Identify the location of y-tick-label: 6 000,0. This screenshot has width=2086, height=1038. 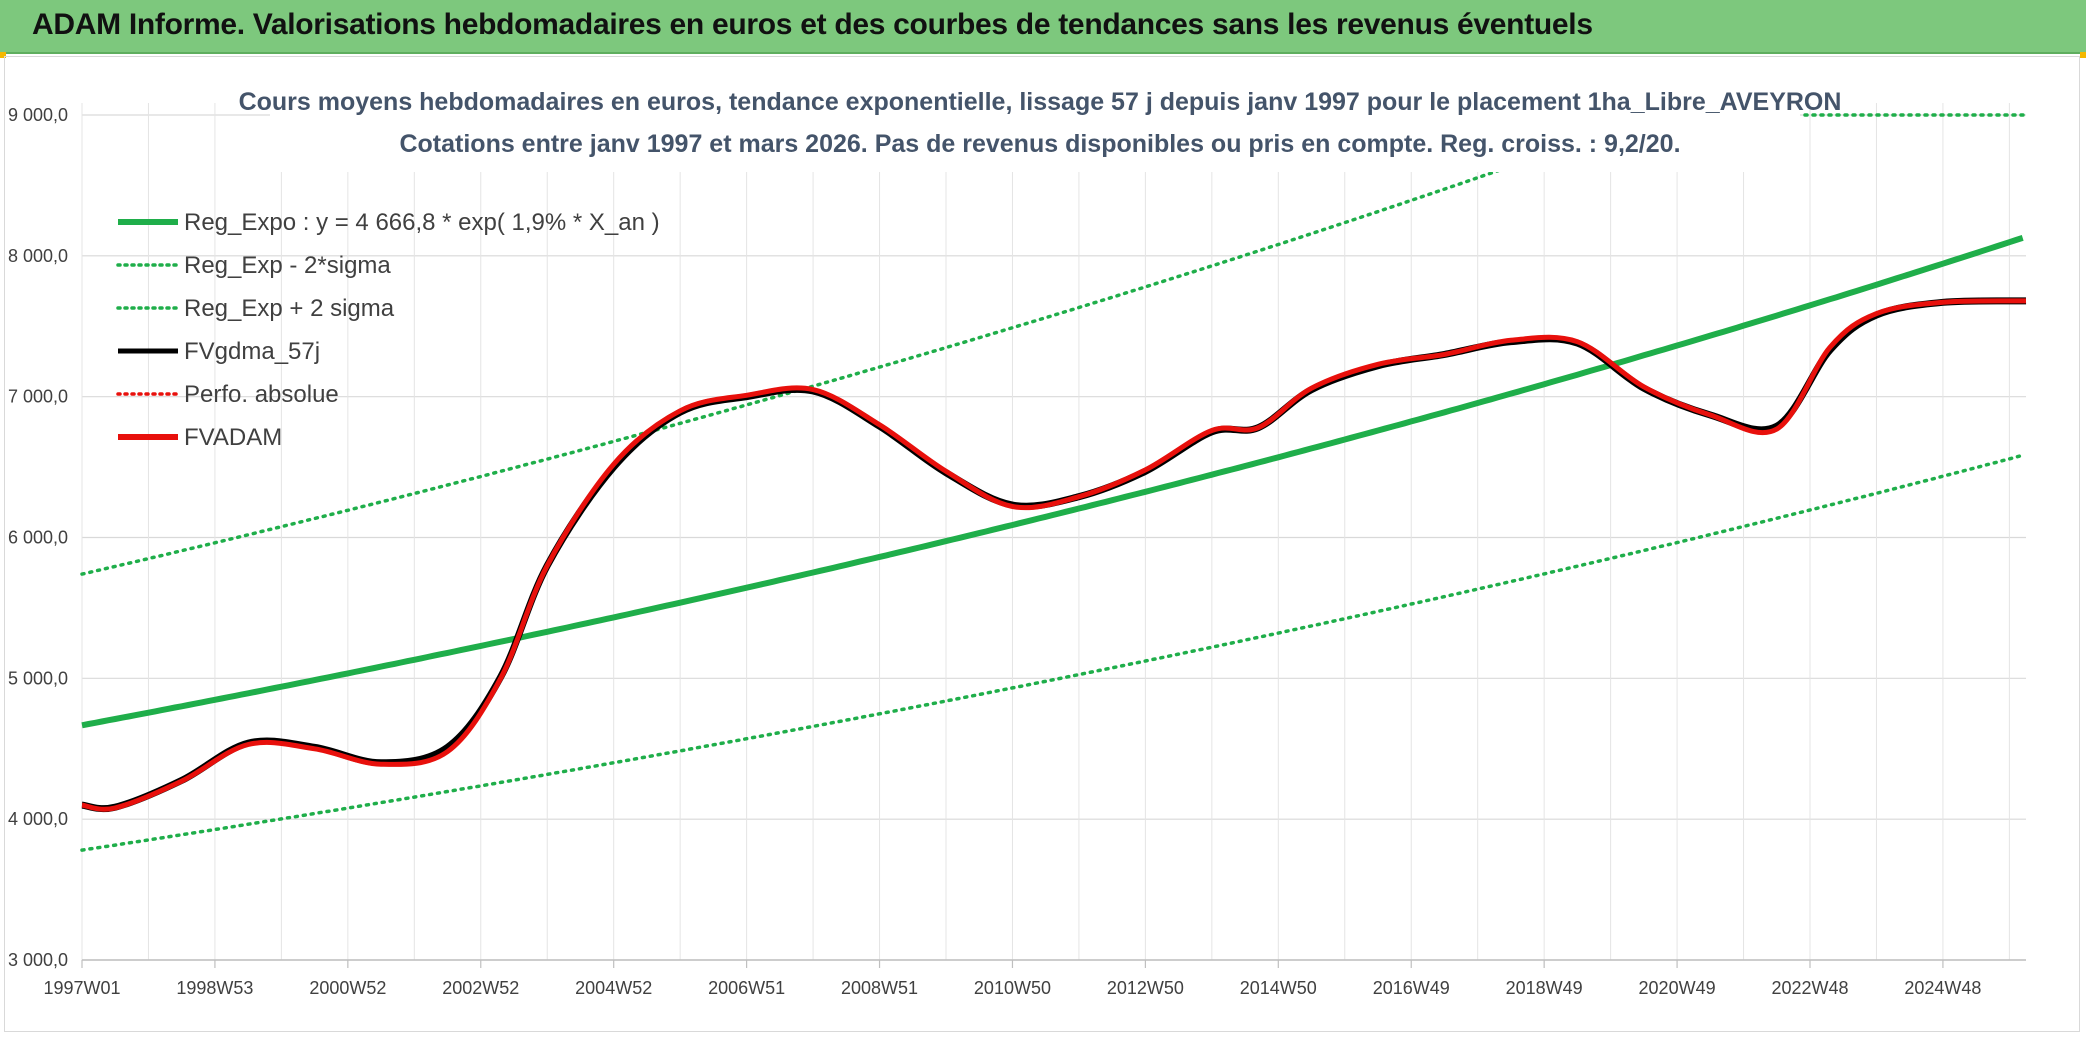
(38, 538).